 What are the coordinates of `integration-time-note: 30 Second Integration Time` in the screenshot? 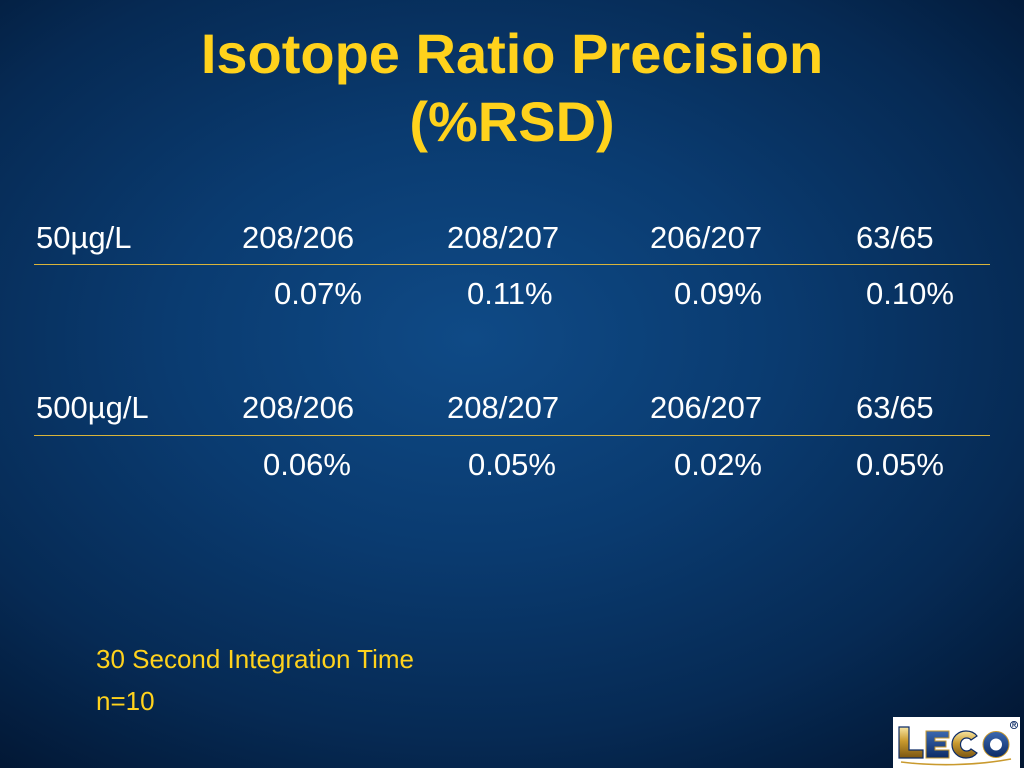 It's located at (255, 659).